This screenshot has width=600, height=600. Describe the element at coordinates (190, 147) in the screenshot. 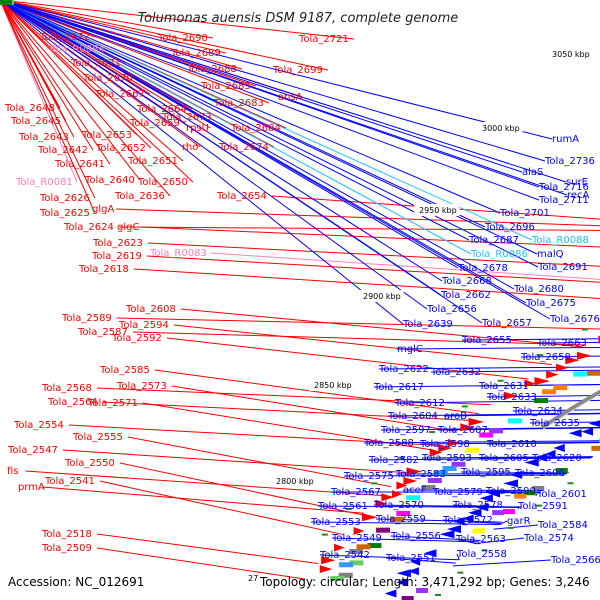

I see `gene-label: rho` at that location.